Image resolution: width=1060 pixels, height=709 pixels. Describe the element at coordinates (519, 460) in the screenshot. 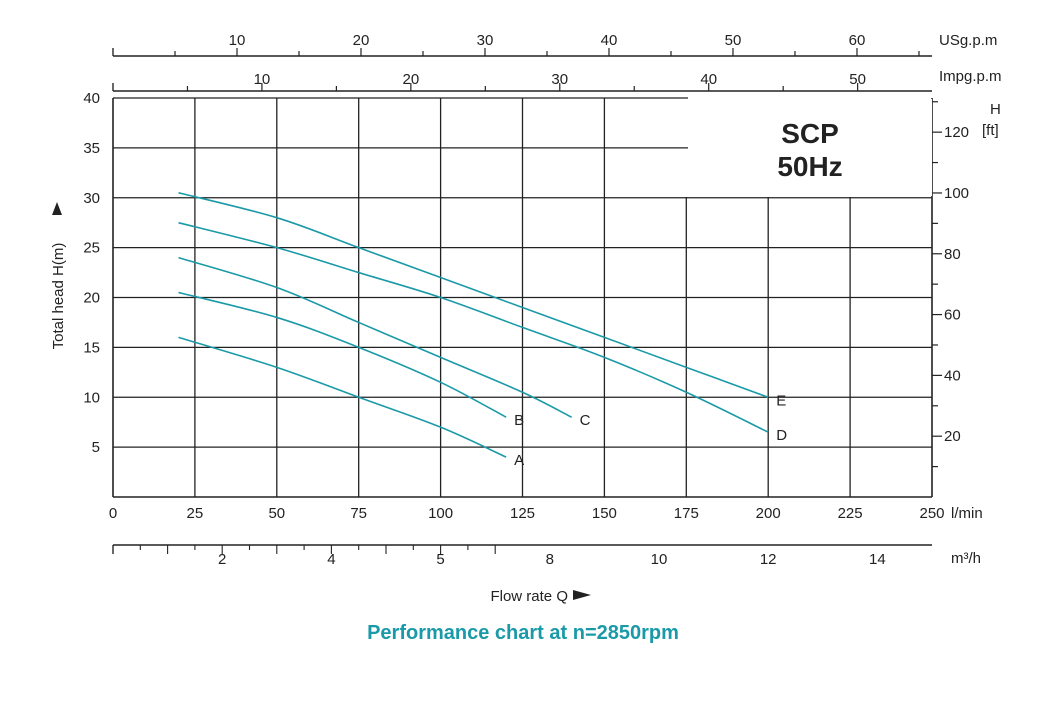

I see `curve-label-A: A` at that location.